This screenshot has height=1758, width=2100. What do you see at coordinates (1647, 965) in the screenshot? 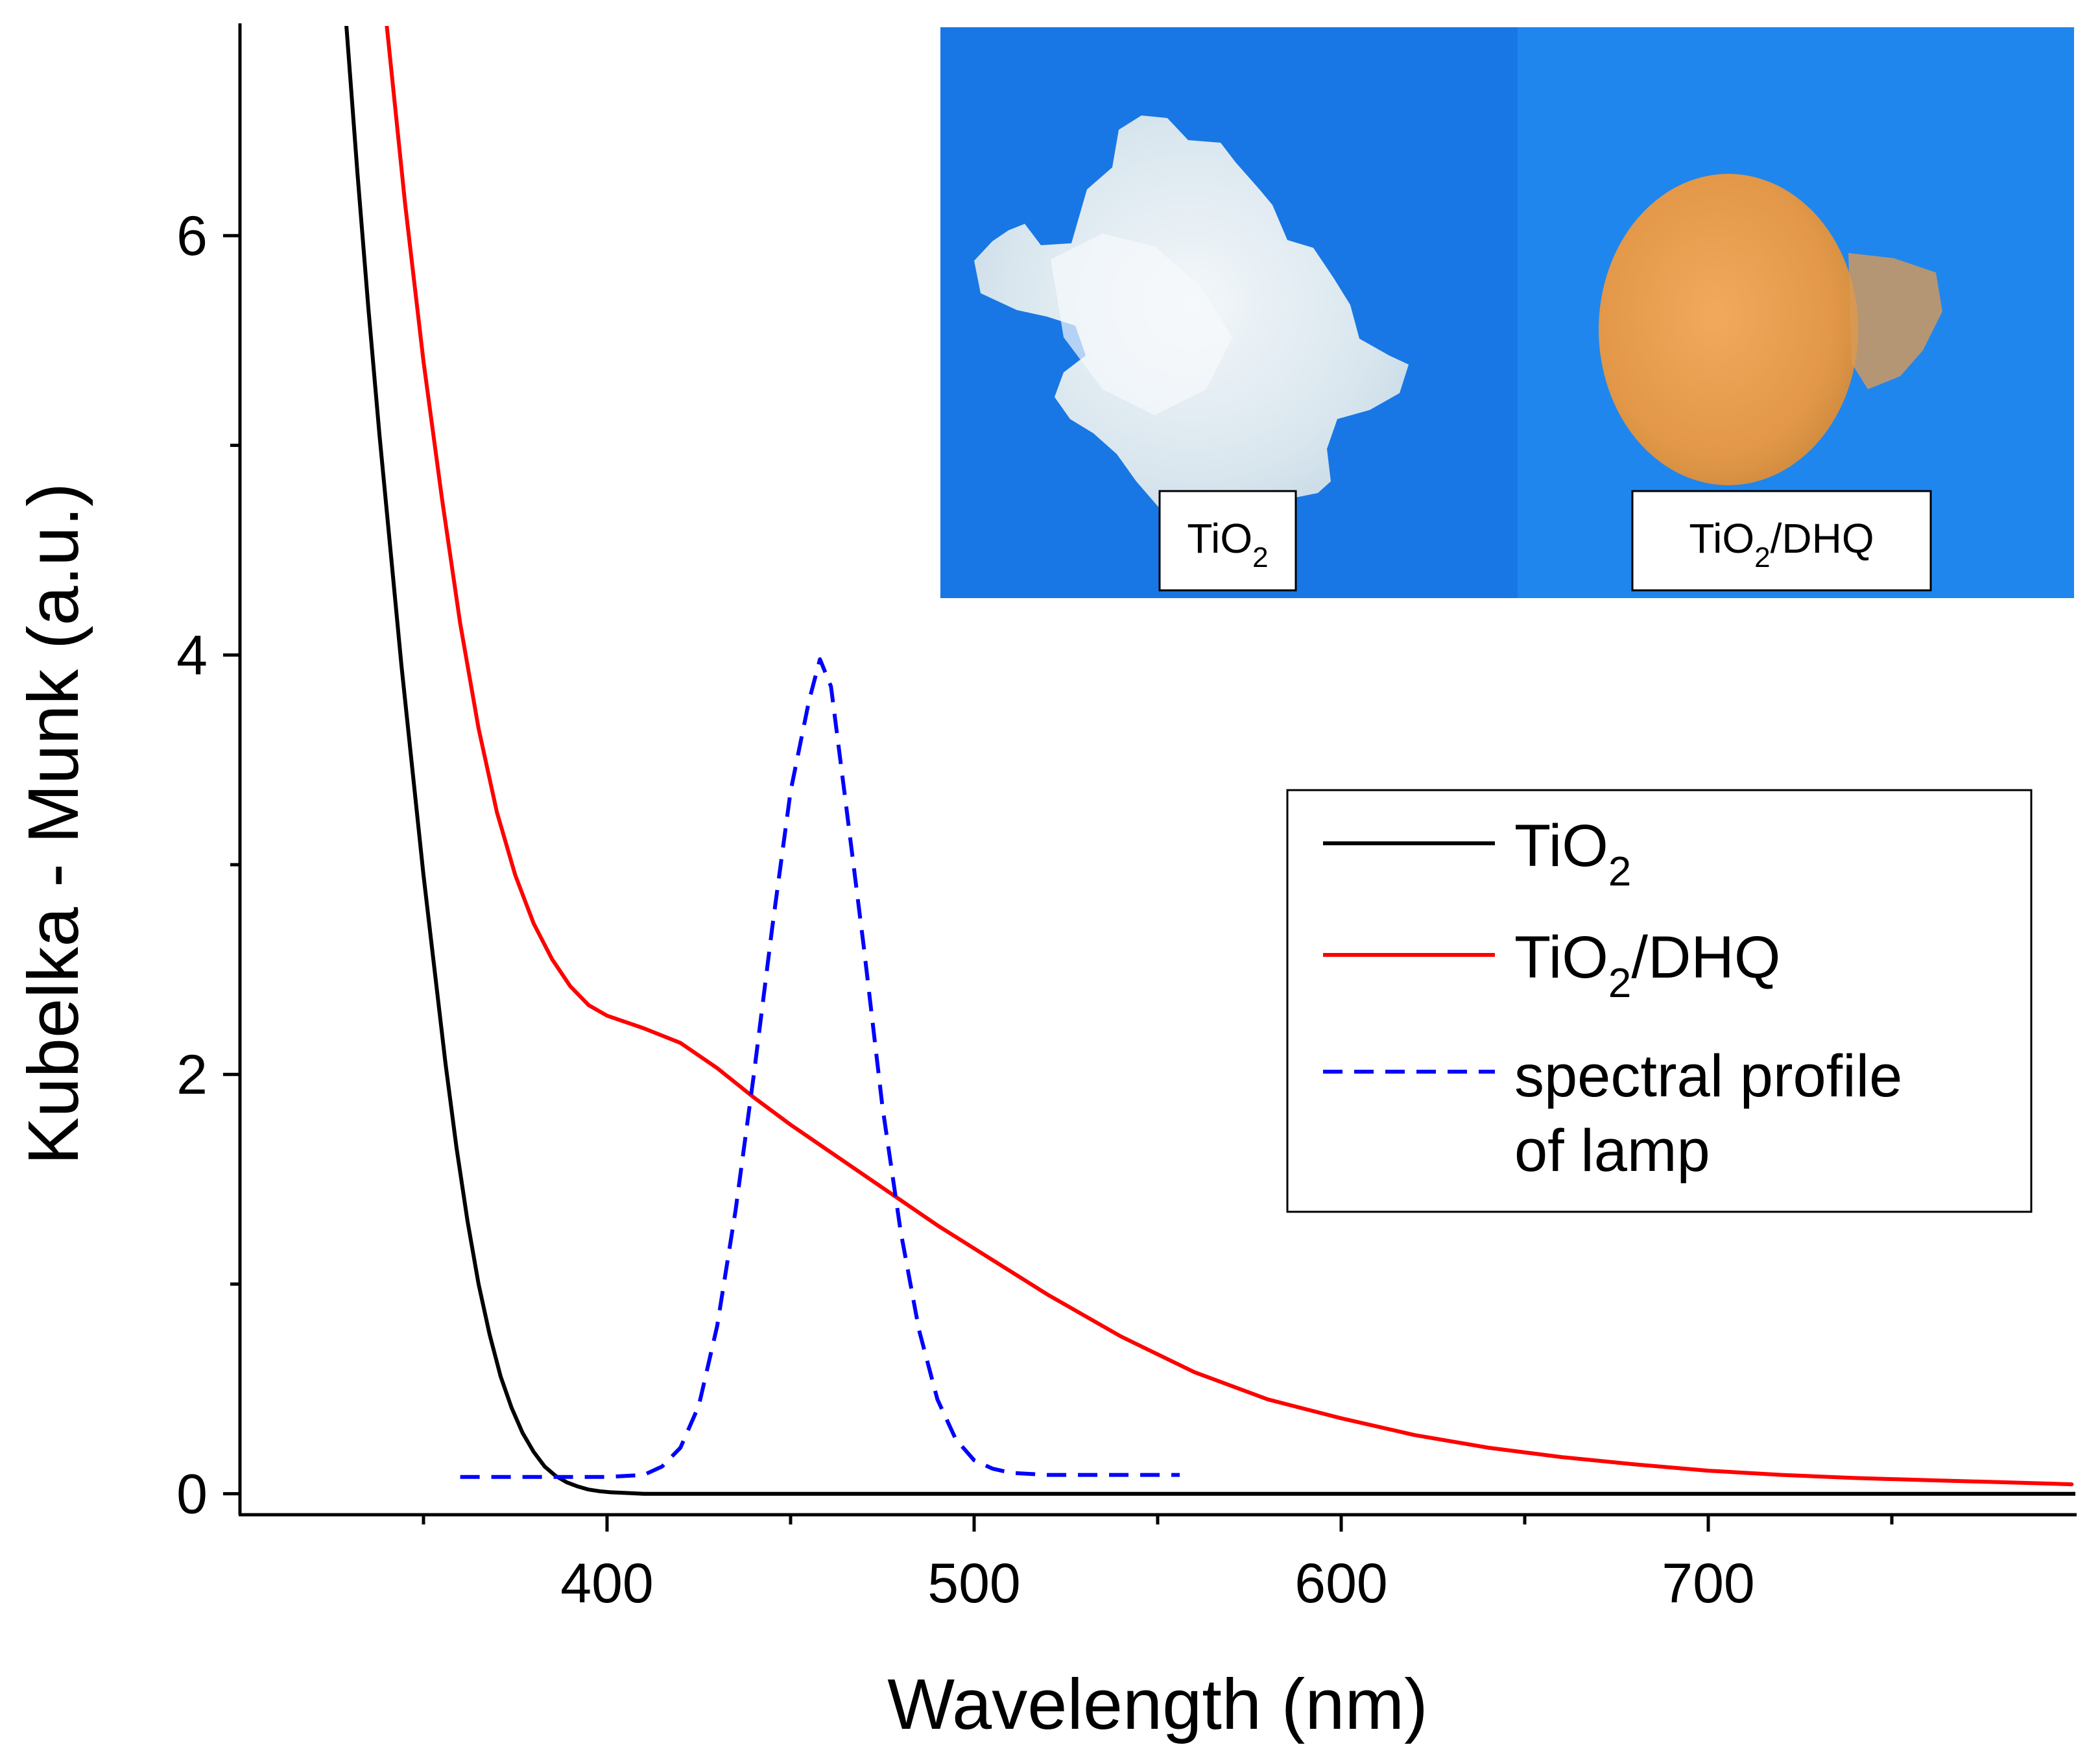
I see `legend-label-tio2-dhq: TiO2/DHQ` at bounding box center [1647, 965].